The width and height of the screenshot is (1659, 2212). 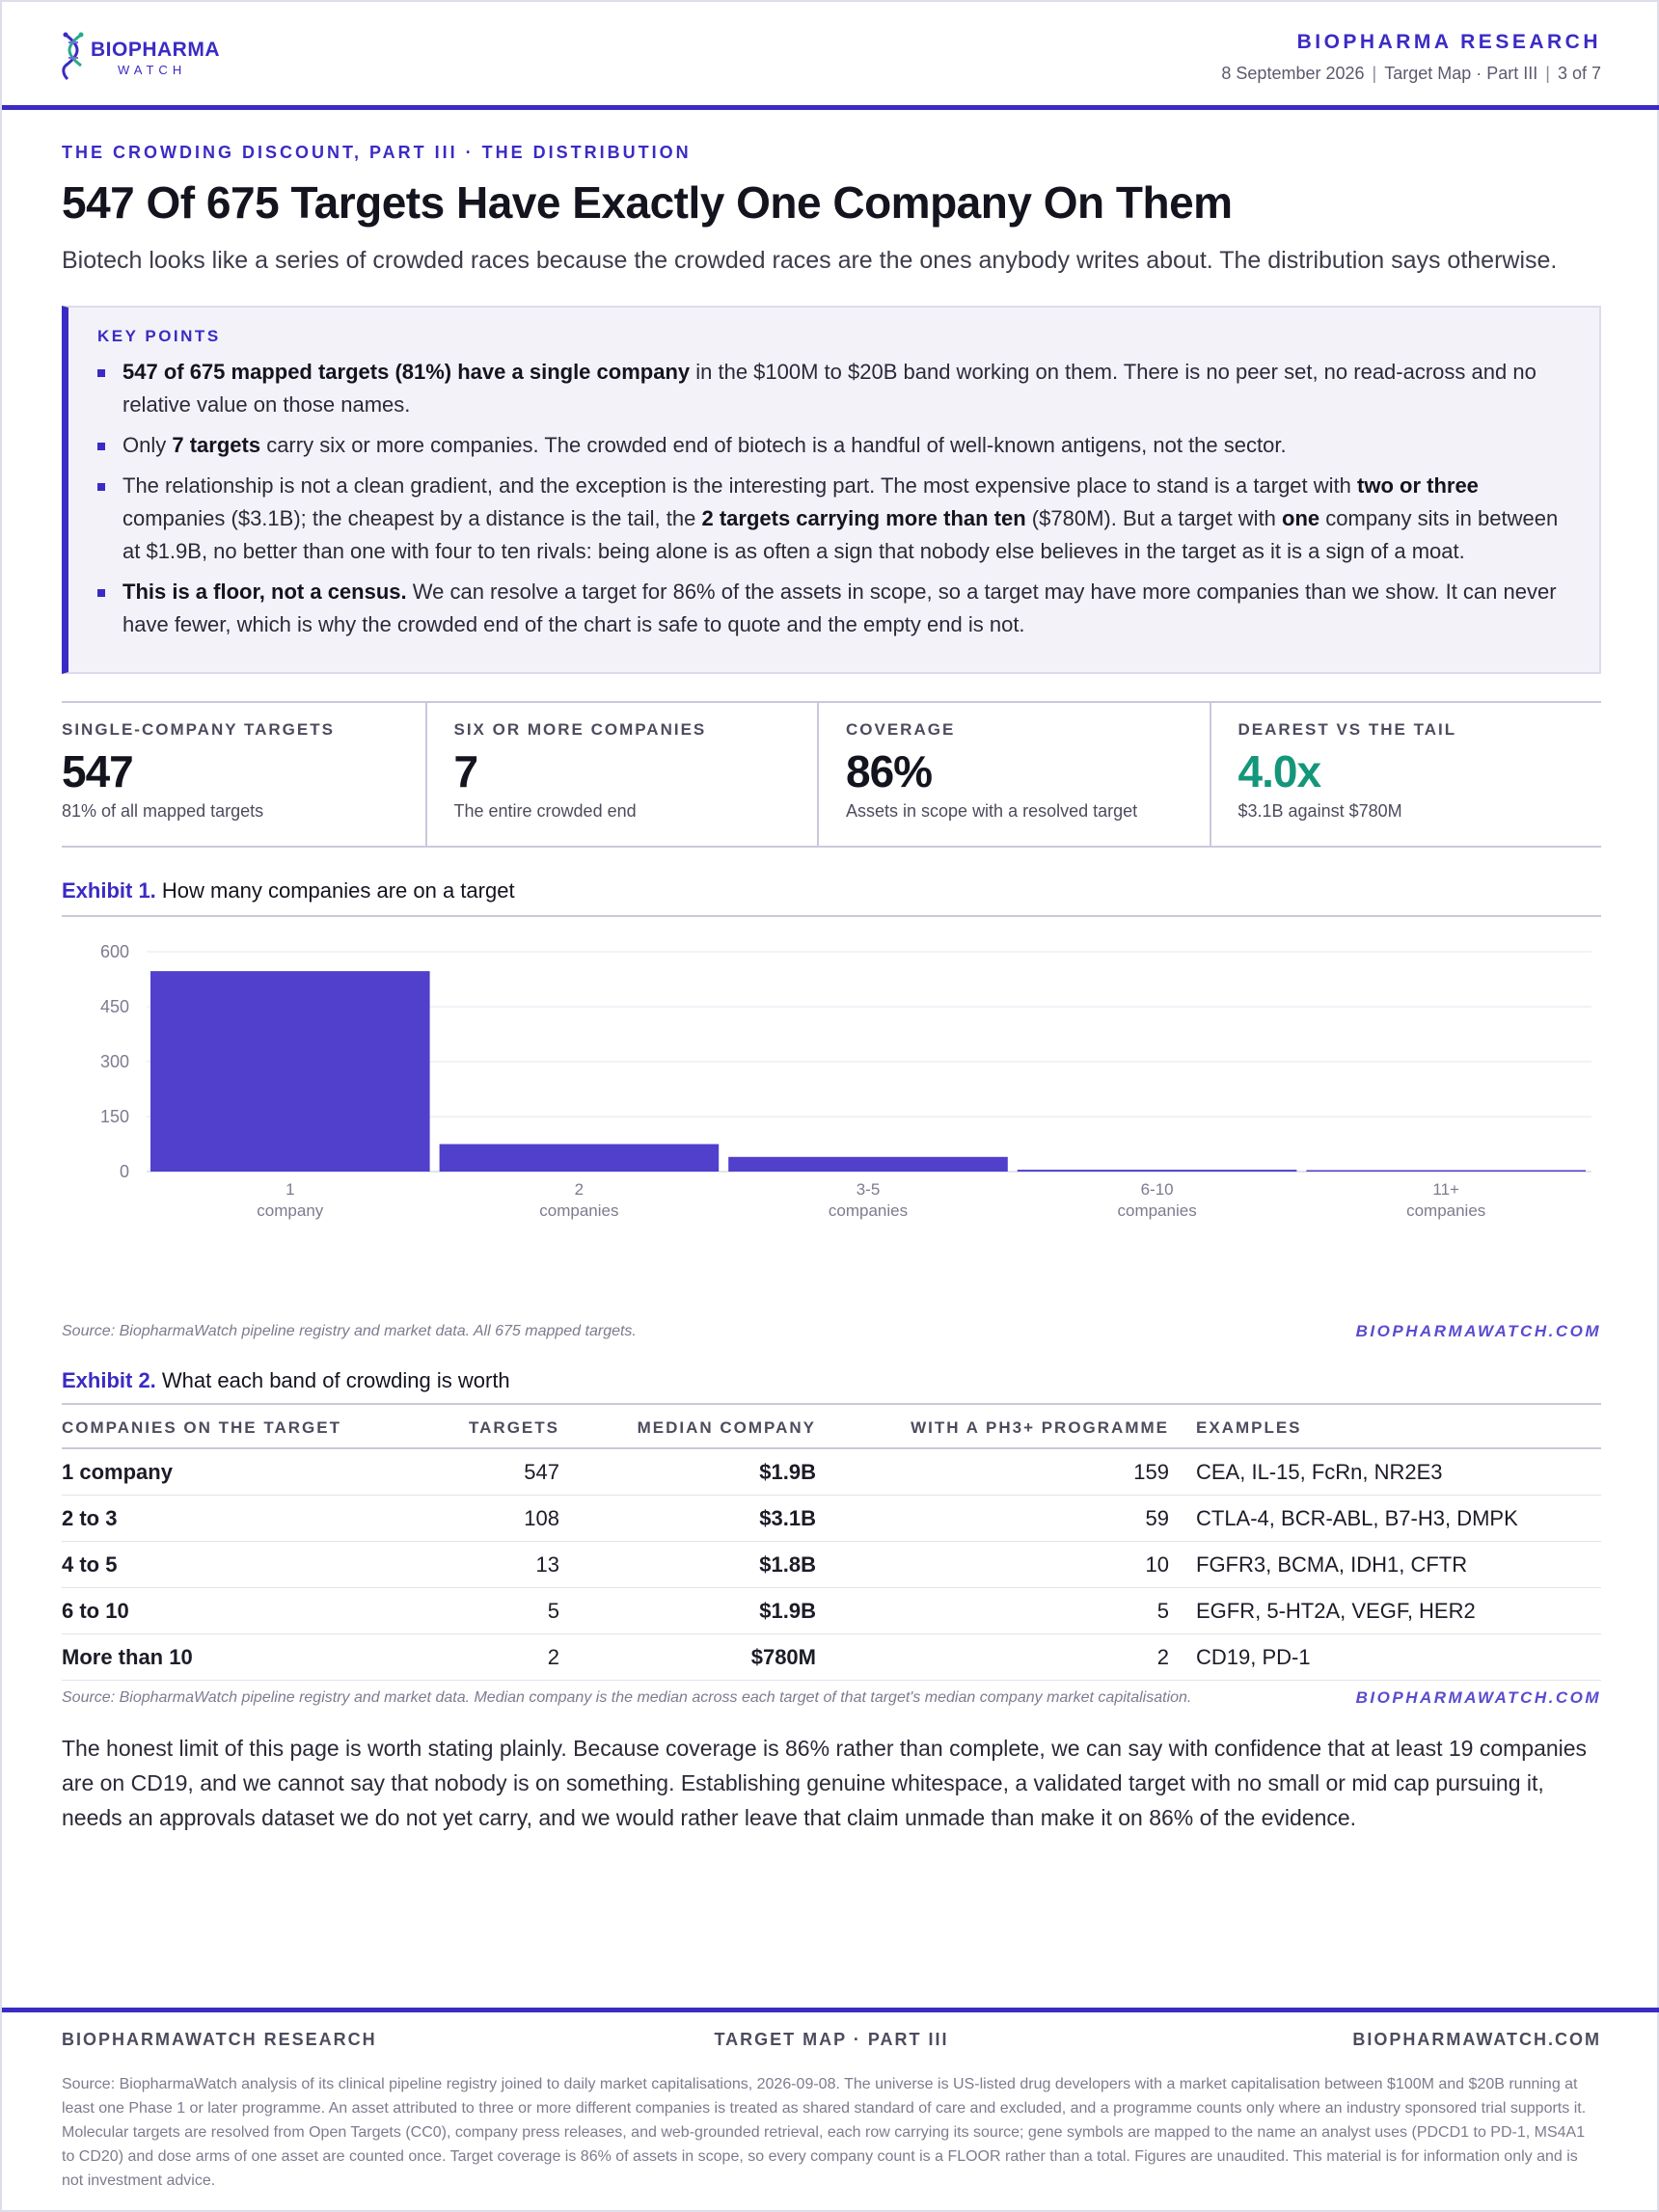 I want to click on key-points-heading: KEY POINTS, so click(x=159, y=336).